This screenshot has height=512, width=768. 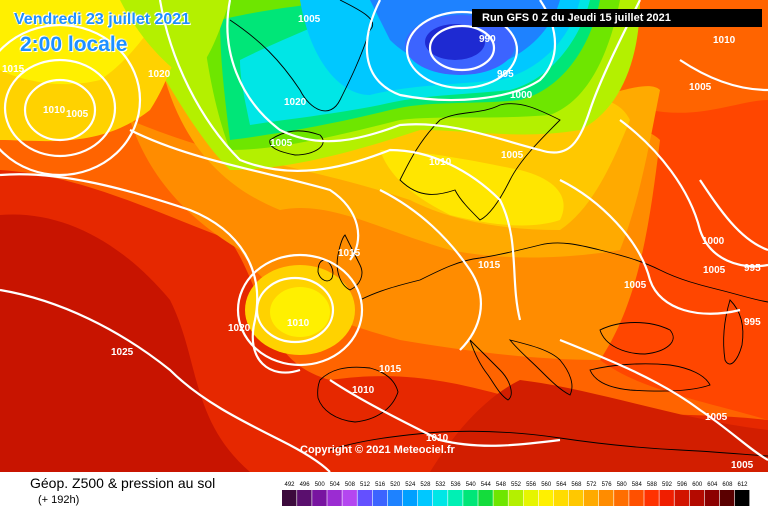 I want to click on coast-caspian, so click(x=733, y=332).